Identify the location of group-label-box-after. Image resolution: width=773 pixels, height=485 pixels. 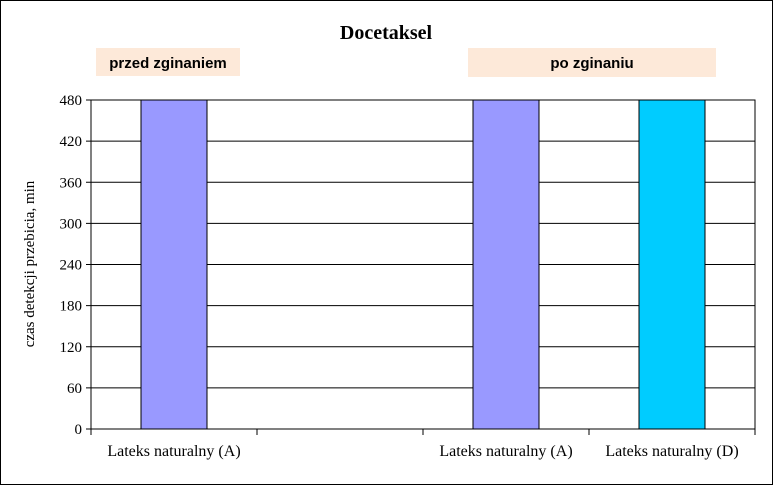
(592, 62).